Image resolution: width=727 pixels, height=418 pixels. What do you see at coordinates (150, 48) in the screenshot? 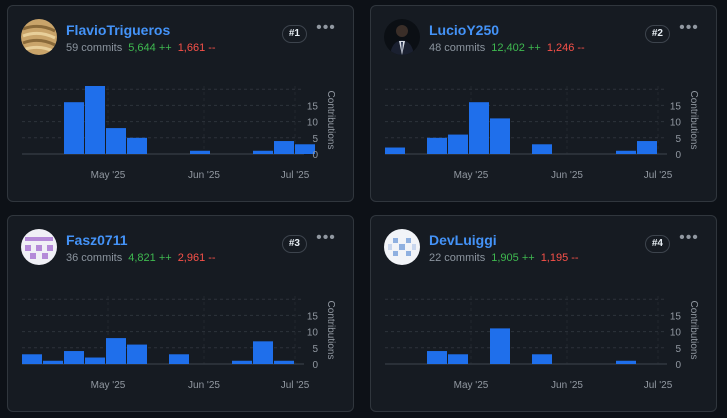
I see `additions-count: 5,644 ++` at bounding box center [150, 48].